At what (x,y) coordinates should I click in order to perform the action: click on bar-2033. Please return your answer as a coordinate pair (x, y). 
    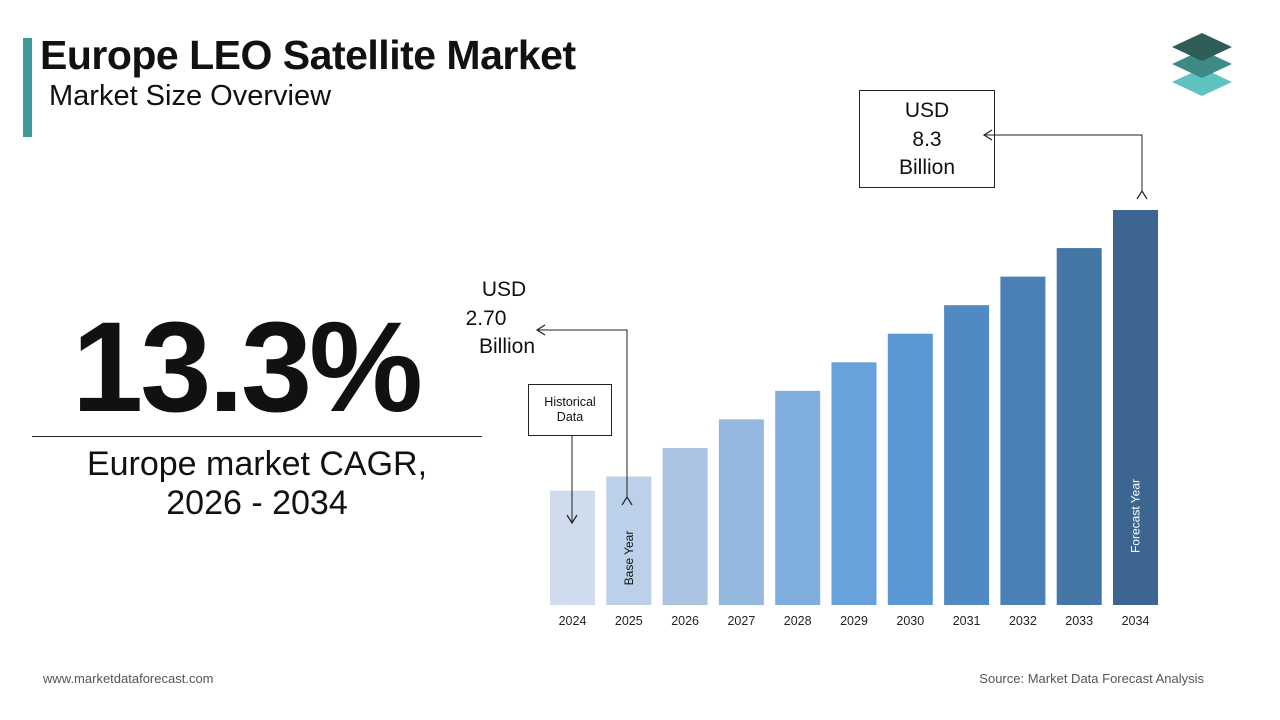
    Looking at the image, I should click on (1079, 426).